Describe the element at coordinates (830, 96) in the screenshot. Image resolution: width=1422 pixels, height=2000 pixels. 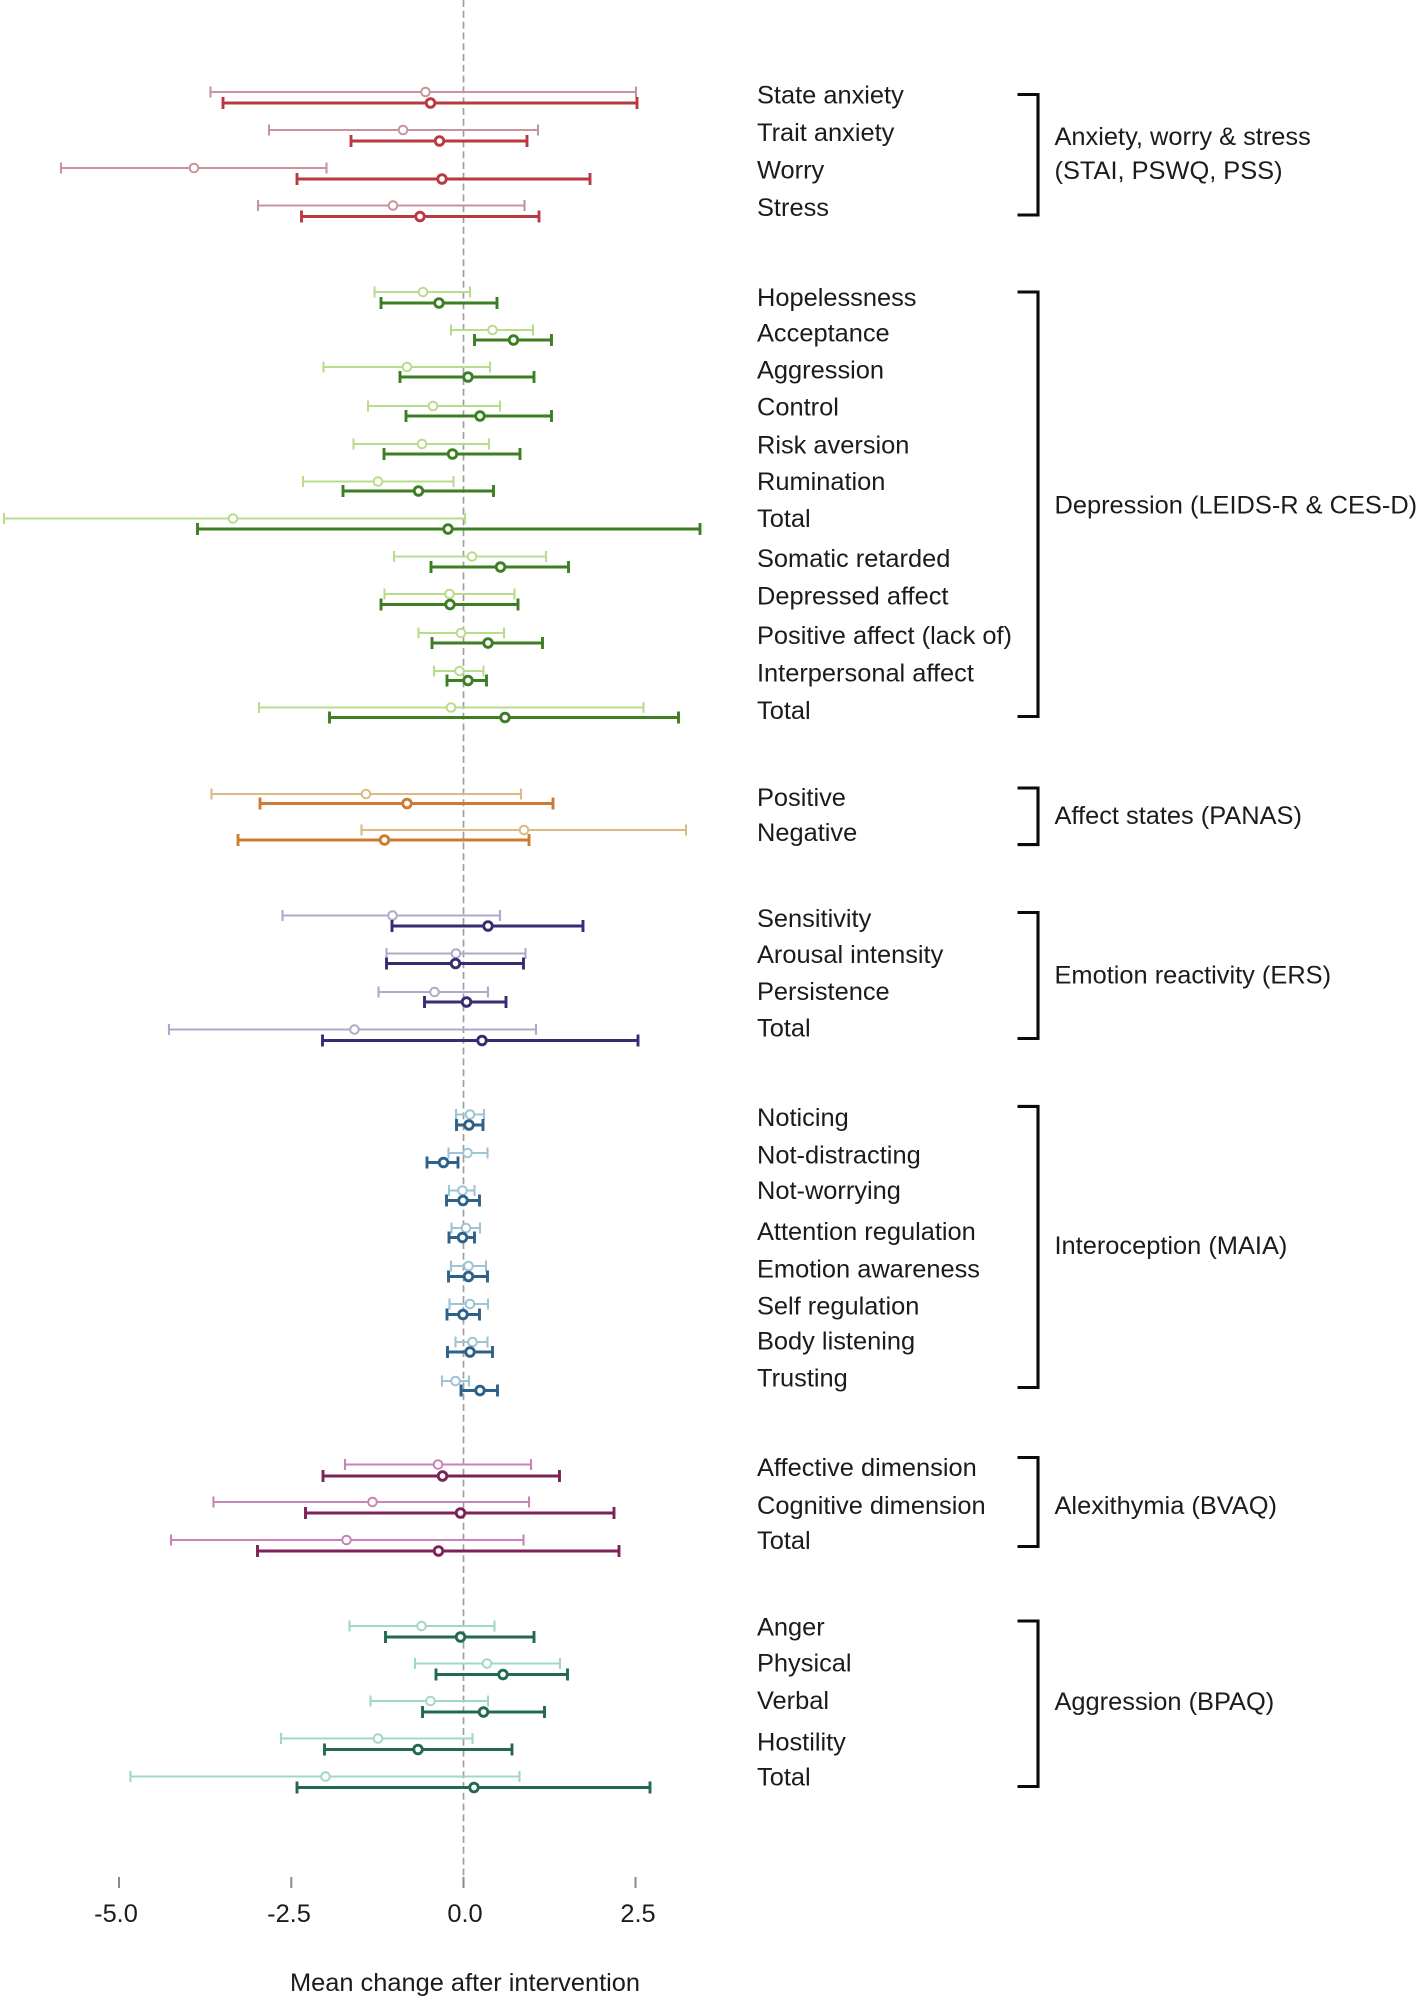
I see `svg-text: State anxiety` at that location.